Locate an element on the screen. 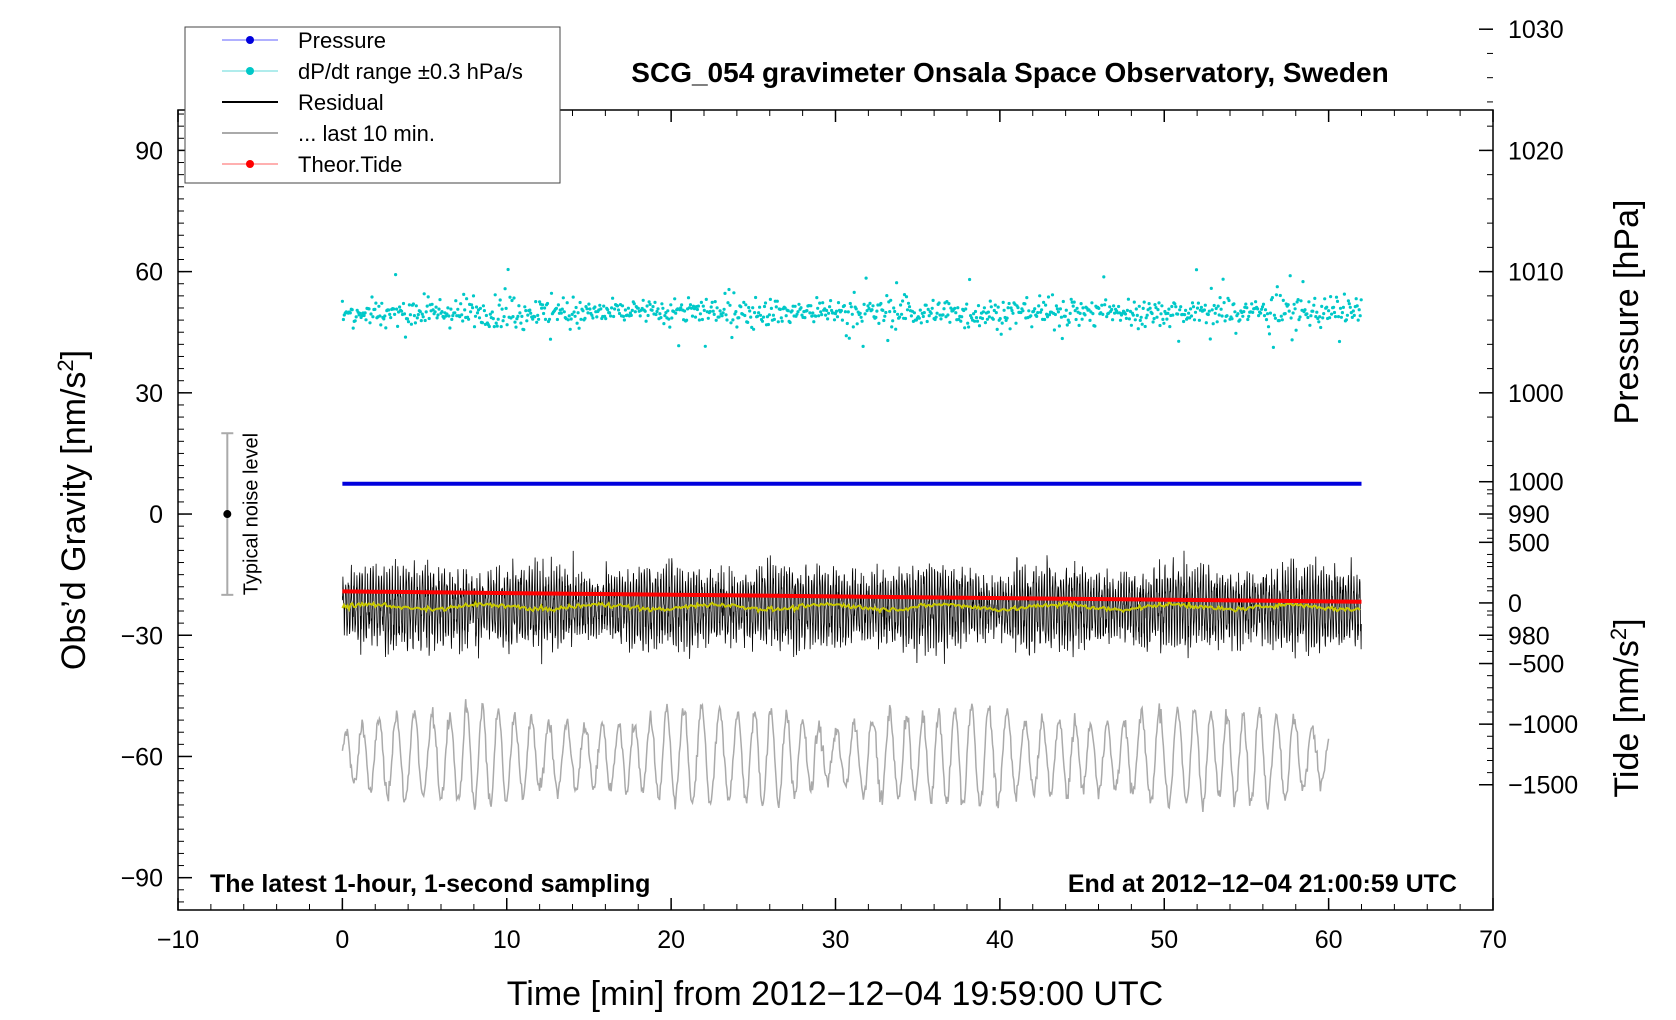 This screenshot has width=1676, height=1020. tide-tick-label: −1000 is located at coordinates (1543, 725).